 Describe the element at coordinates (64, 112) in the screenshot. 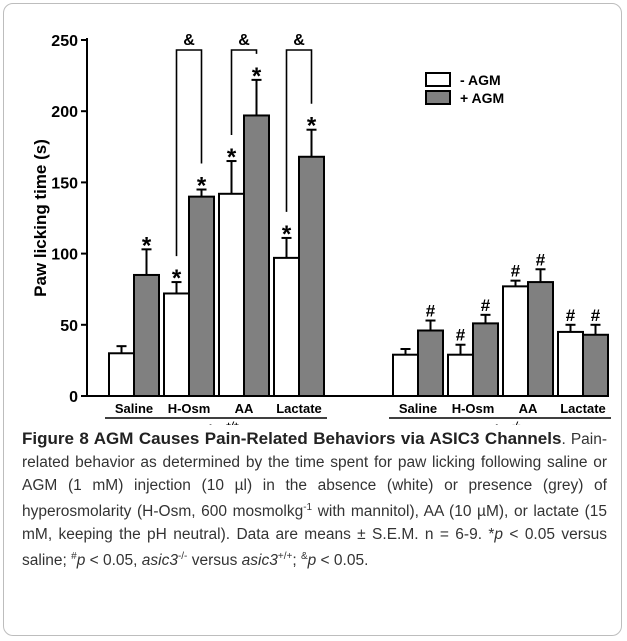

I see `y-tick-label: 200` at that location.